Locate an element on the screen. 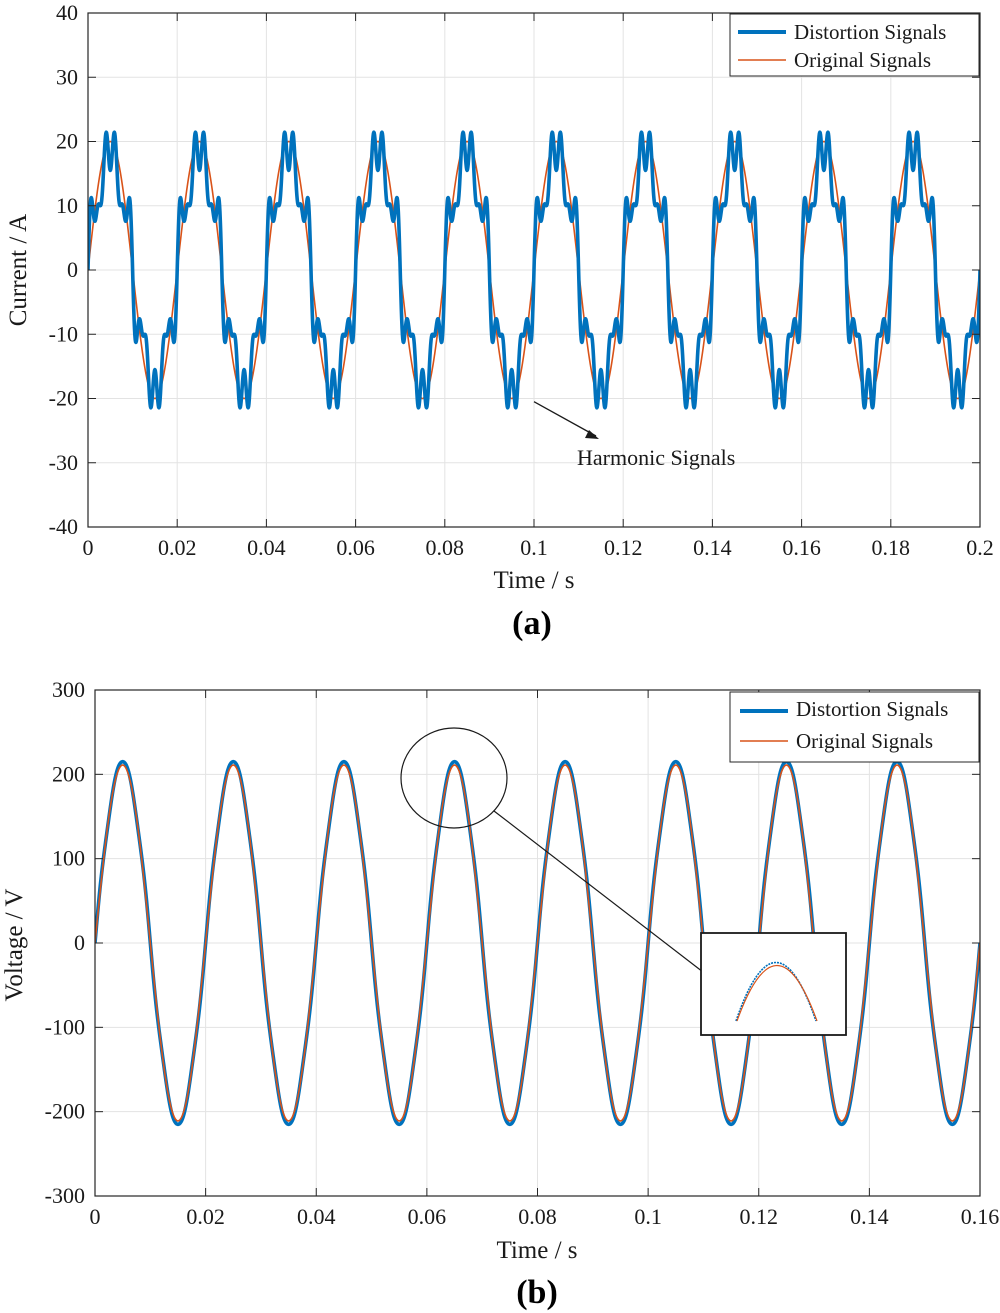 Image resolution: width=1000 pixels, height=1313 pixels. panel-b-legend: Distortion Signals Original Signals is located at coordinates (854, 727).